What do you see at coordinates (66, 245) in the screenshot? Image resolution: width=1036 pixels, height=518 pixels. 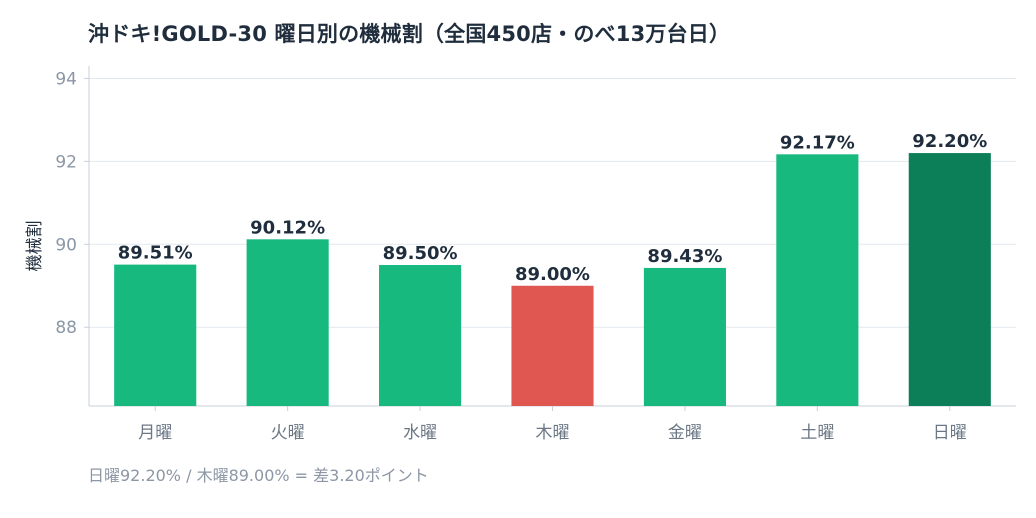 I see `y-tick-label: 90` at bounding box center [66, 245].